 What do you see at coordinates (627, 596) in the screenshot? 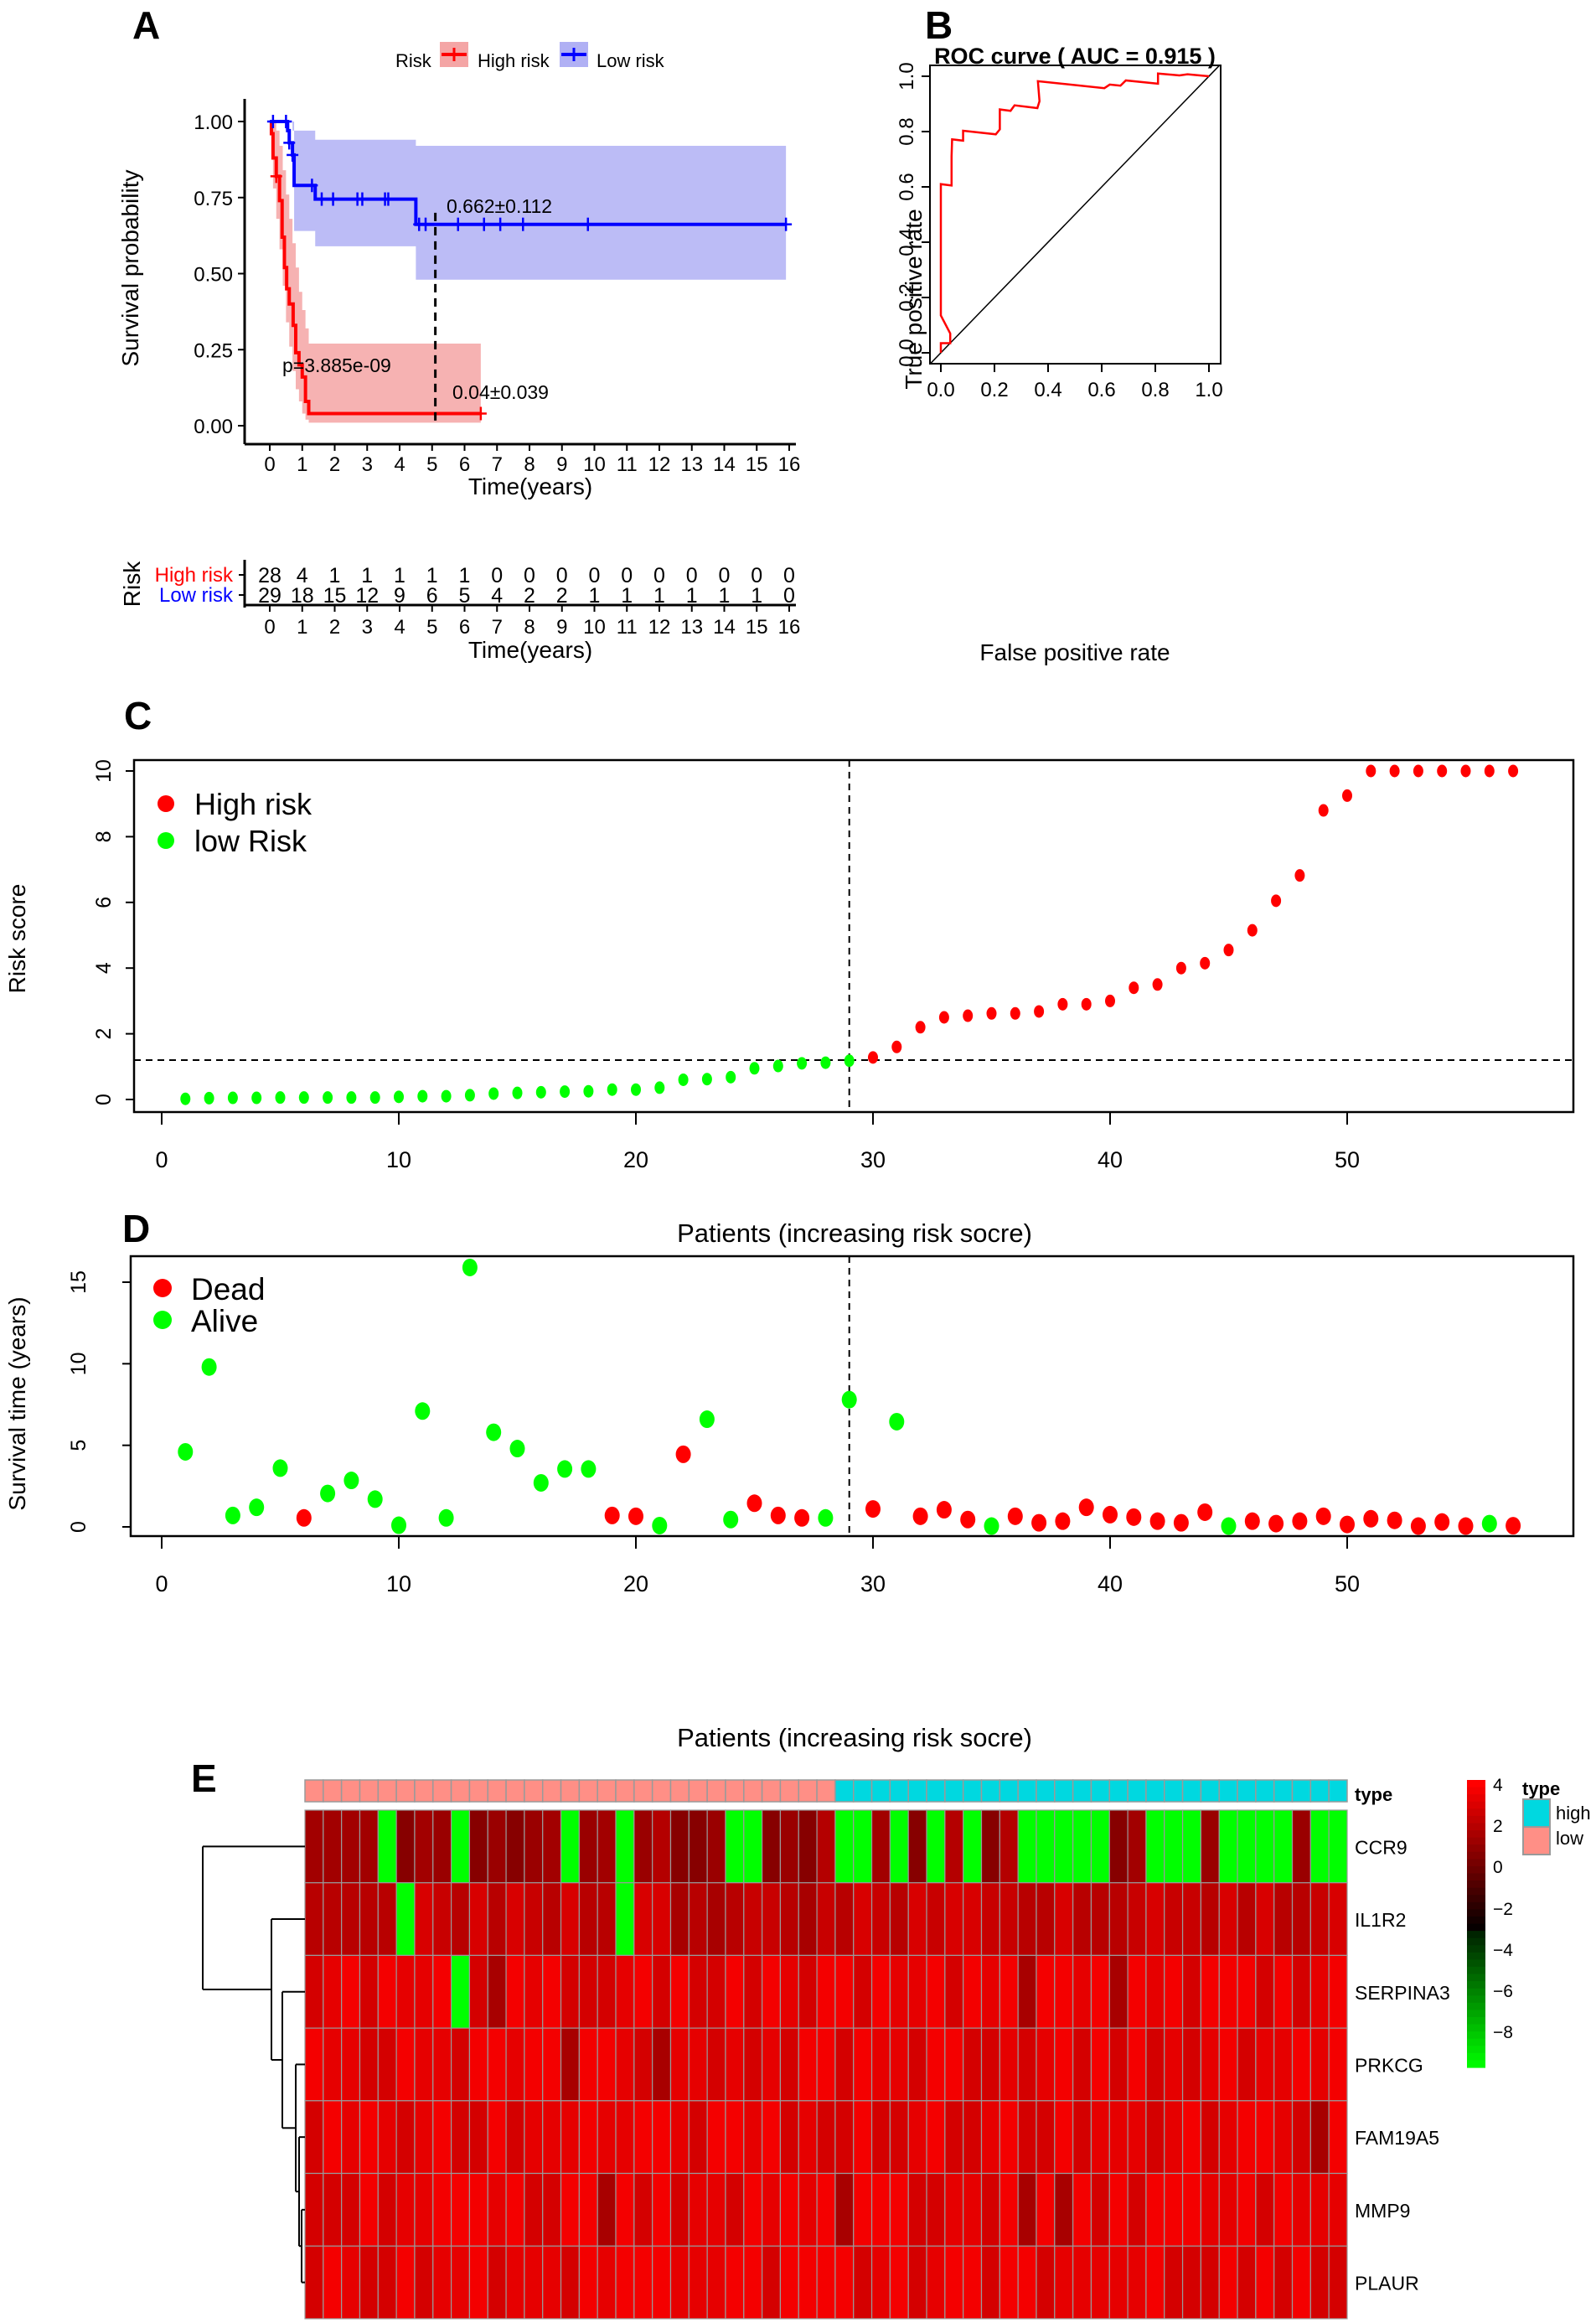
I see `risk-table-cell-low: 1` at bounding box center [627, 596].